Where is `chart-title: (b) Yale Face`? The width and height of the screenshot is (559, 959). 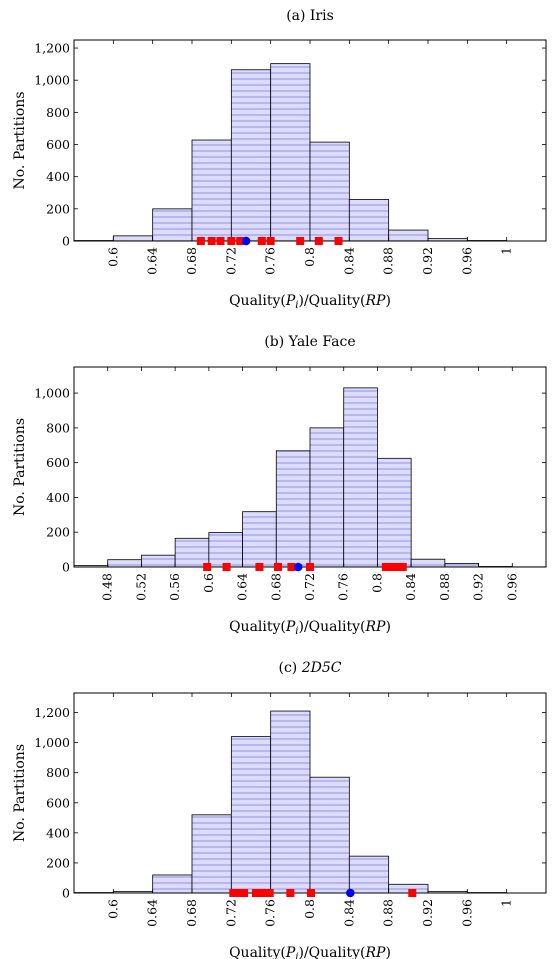 chart-title: (b) Yale Face is located at coordinates (309, 342).